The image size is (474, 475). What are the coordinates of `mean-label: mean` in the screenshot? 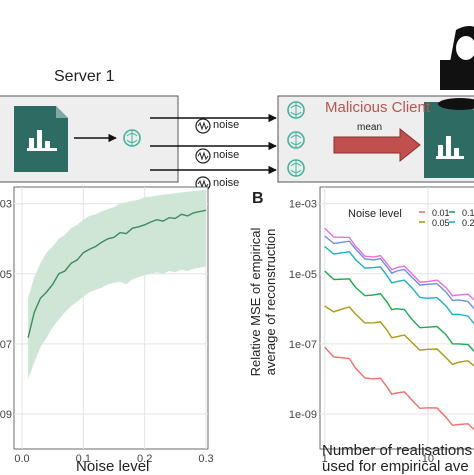 It's located at (370, 127).